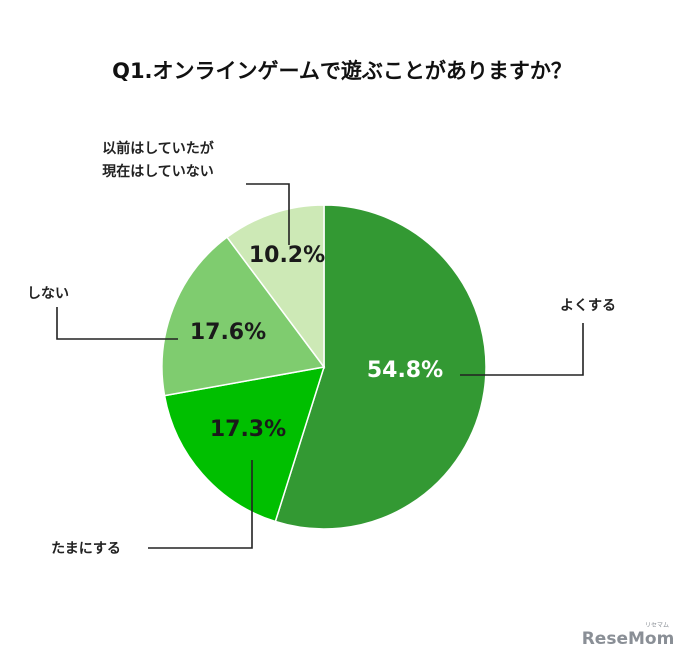  I want to click on leader-line-often, so click(522, 349).